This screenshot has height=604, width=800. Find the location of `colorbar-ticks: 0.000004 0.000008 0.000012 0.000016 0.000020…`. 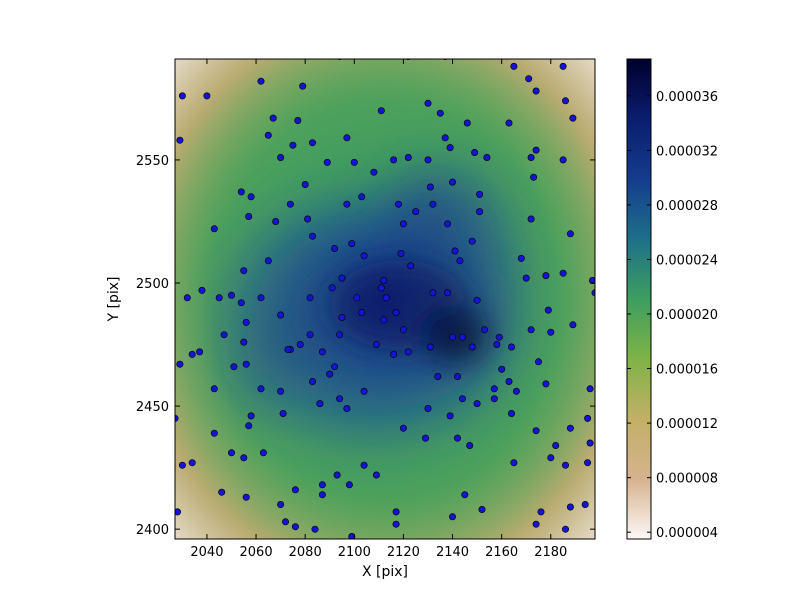

colorbar-ticks: 0.000004 0.000008 0.000012 0.000016 0.000020… is located at coordinates (672, 315).